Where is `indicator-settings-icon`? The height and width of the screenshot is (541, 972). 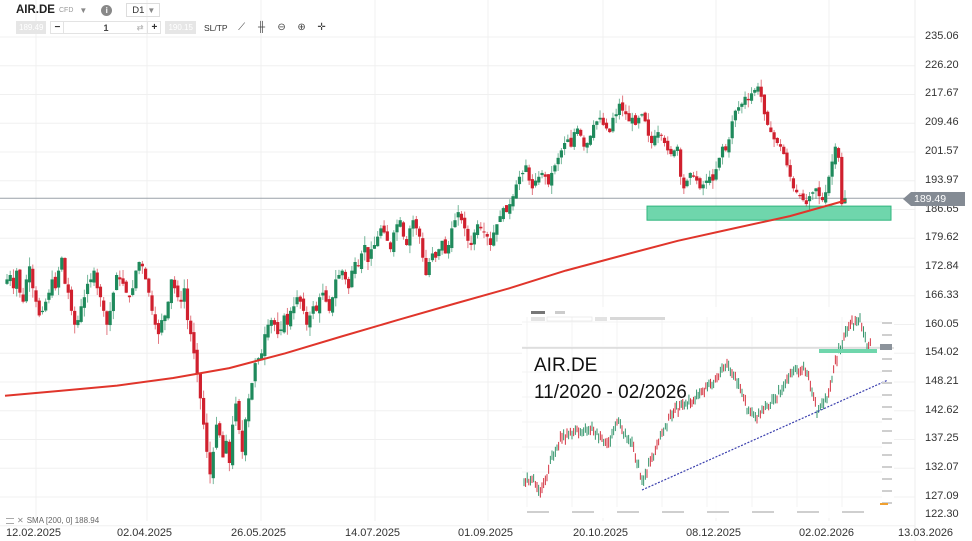 indicator-settings-icon is located at coordinates (10, 520).